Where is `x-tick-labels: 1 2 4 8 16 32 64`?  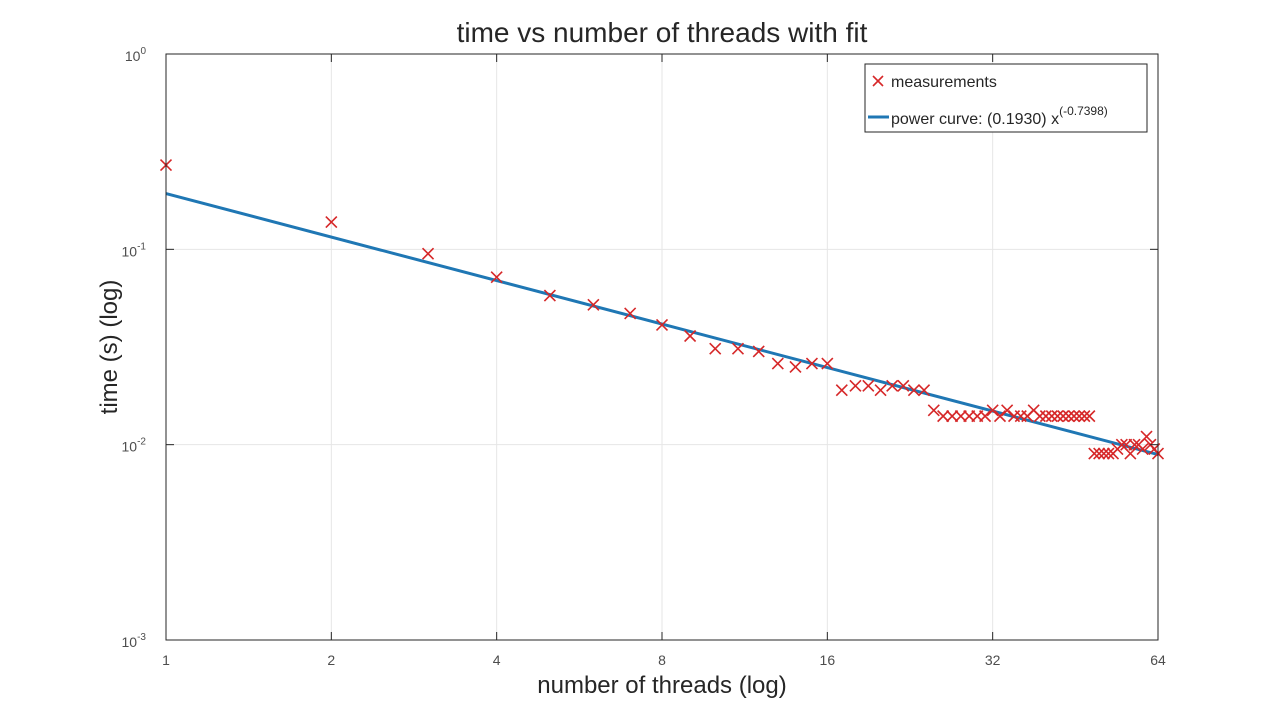 x-tick-labels: 1 2 4 8 16 32 64 is located at coordinates (664, 660).